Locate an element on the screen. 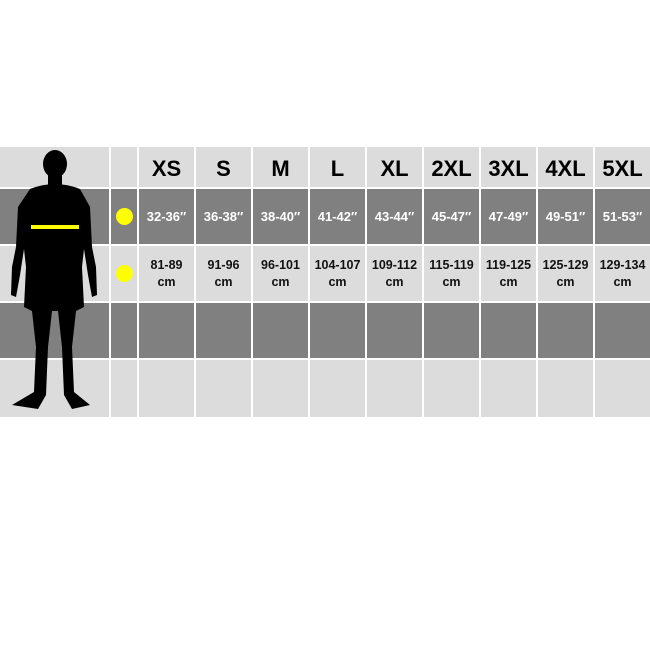  size-header: L is located at coordinates (337, 167).